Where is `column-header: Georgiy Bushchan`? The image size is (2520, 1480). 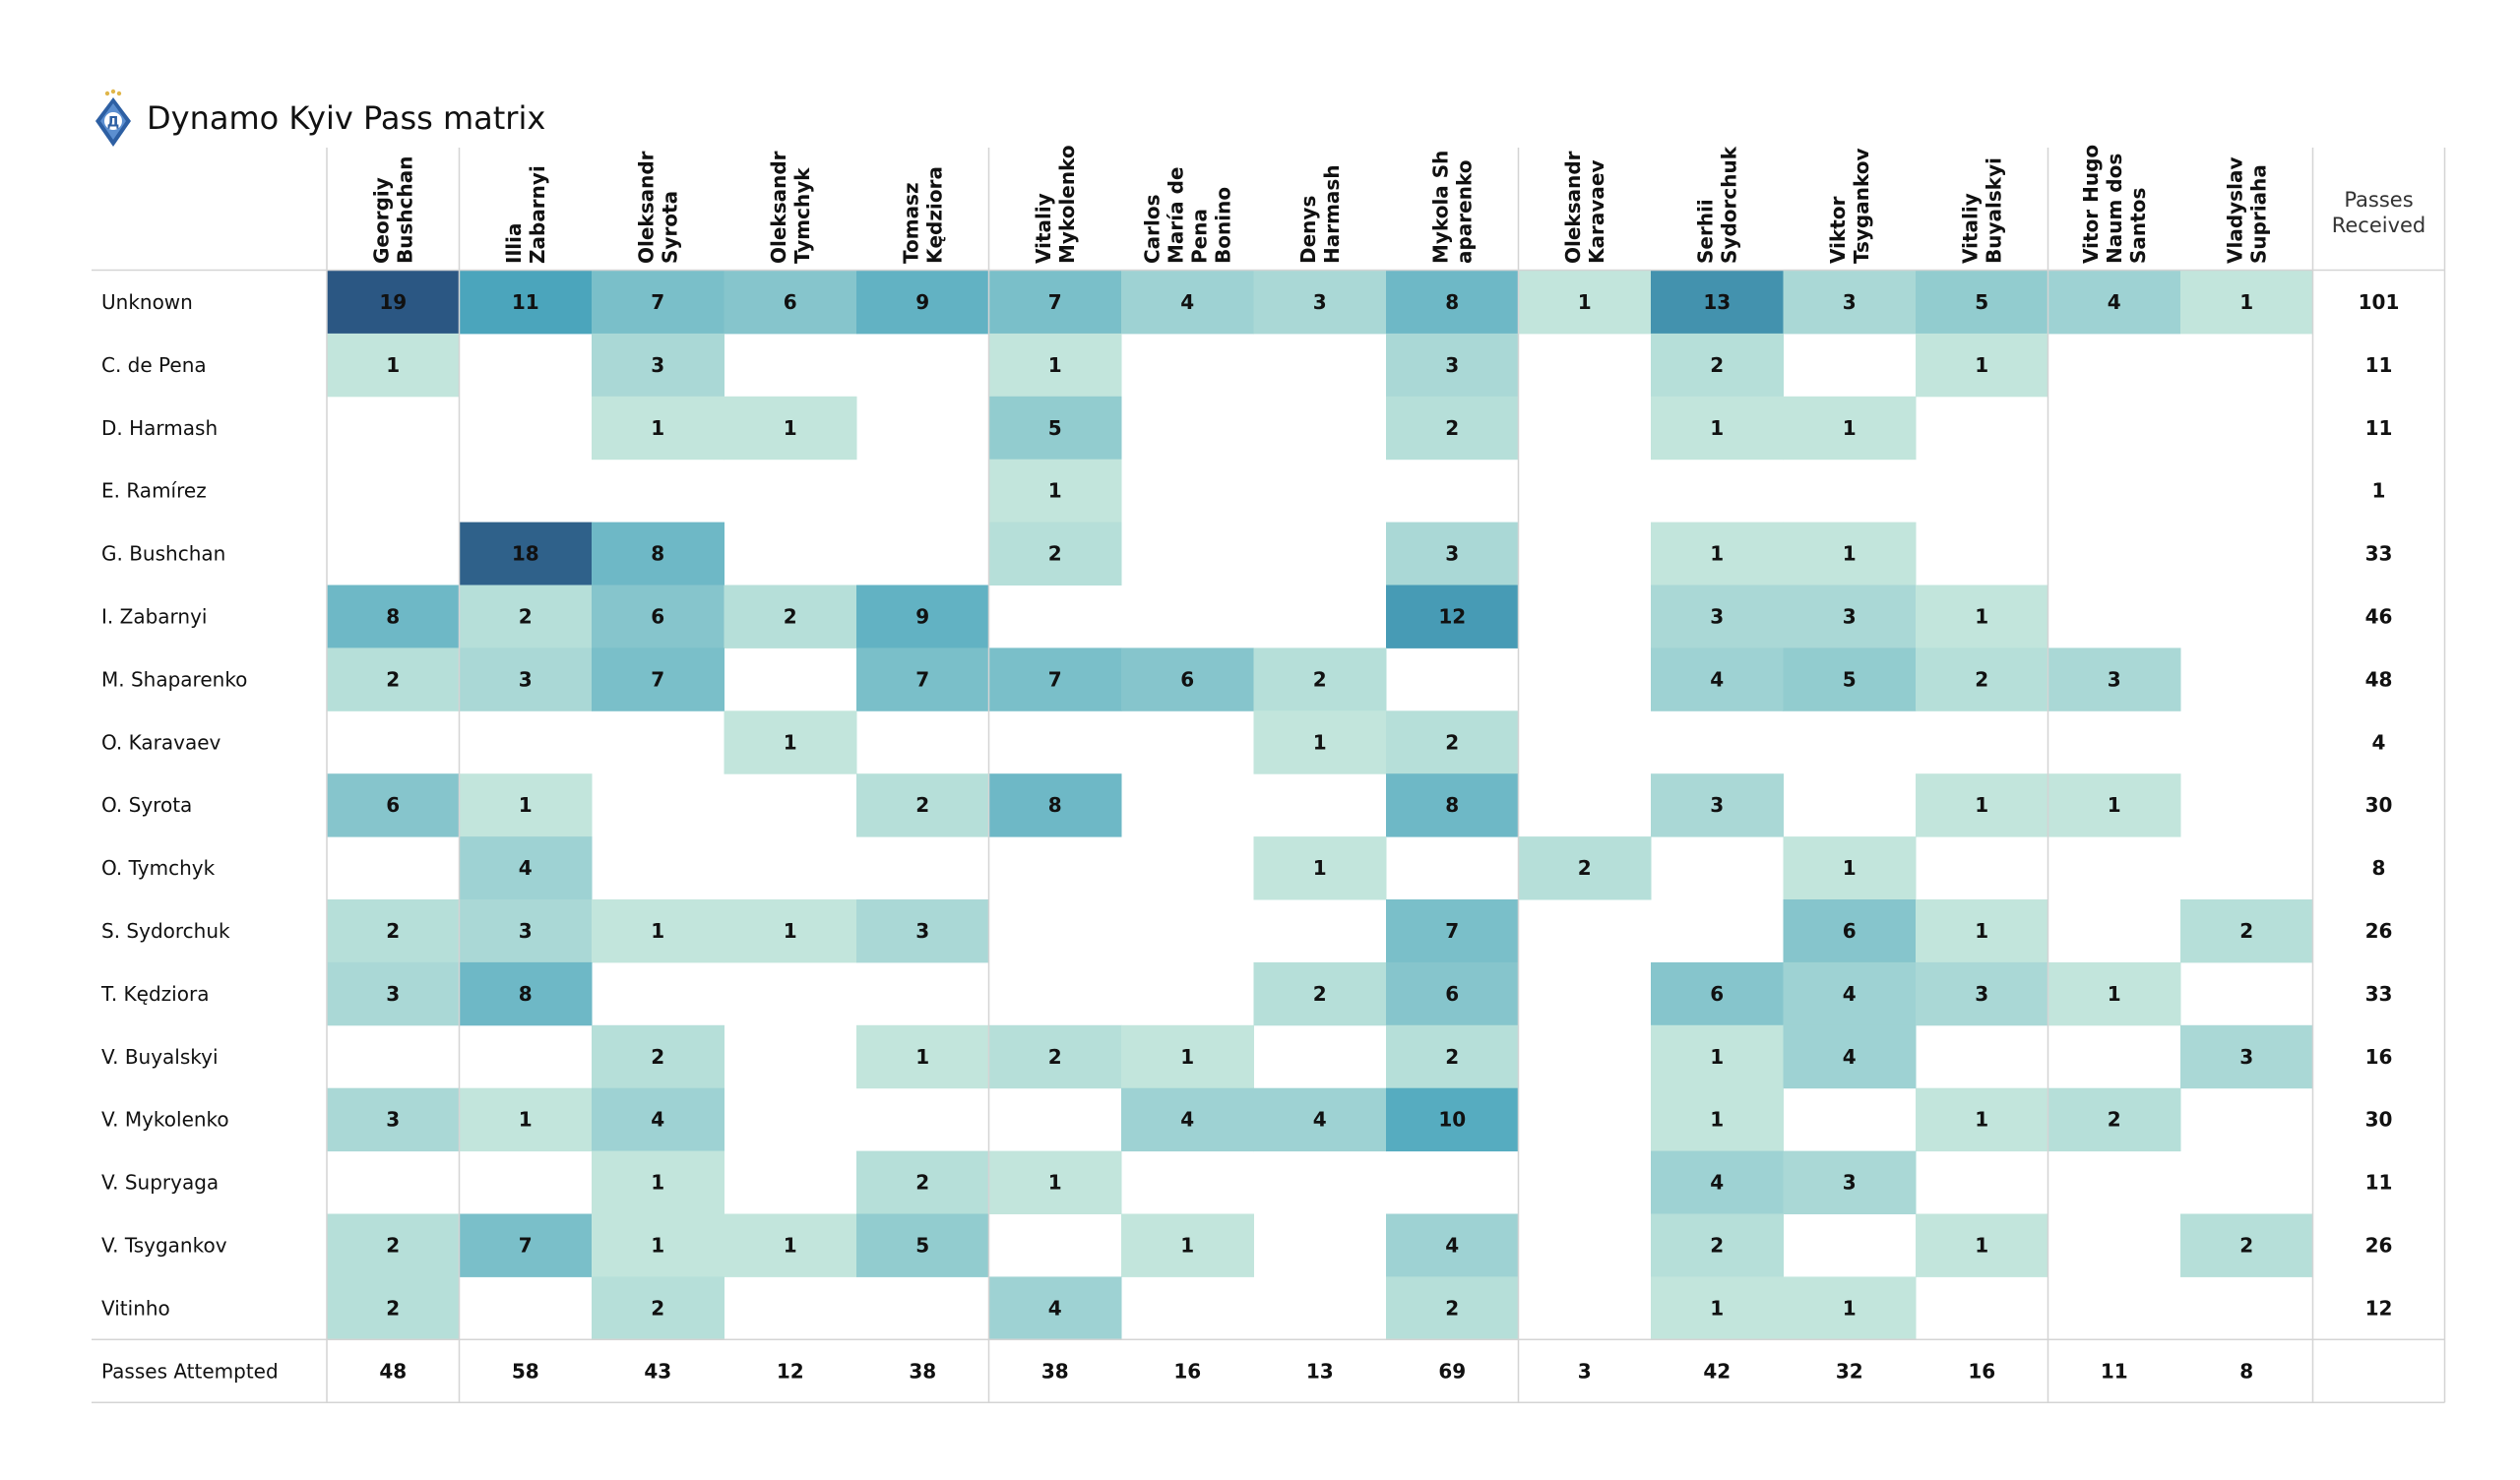
column-header: Georgiy Bushchan is located at coordinates (392, 210).